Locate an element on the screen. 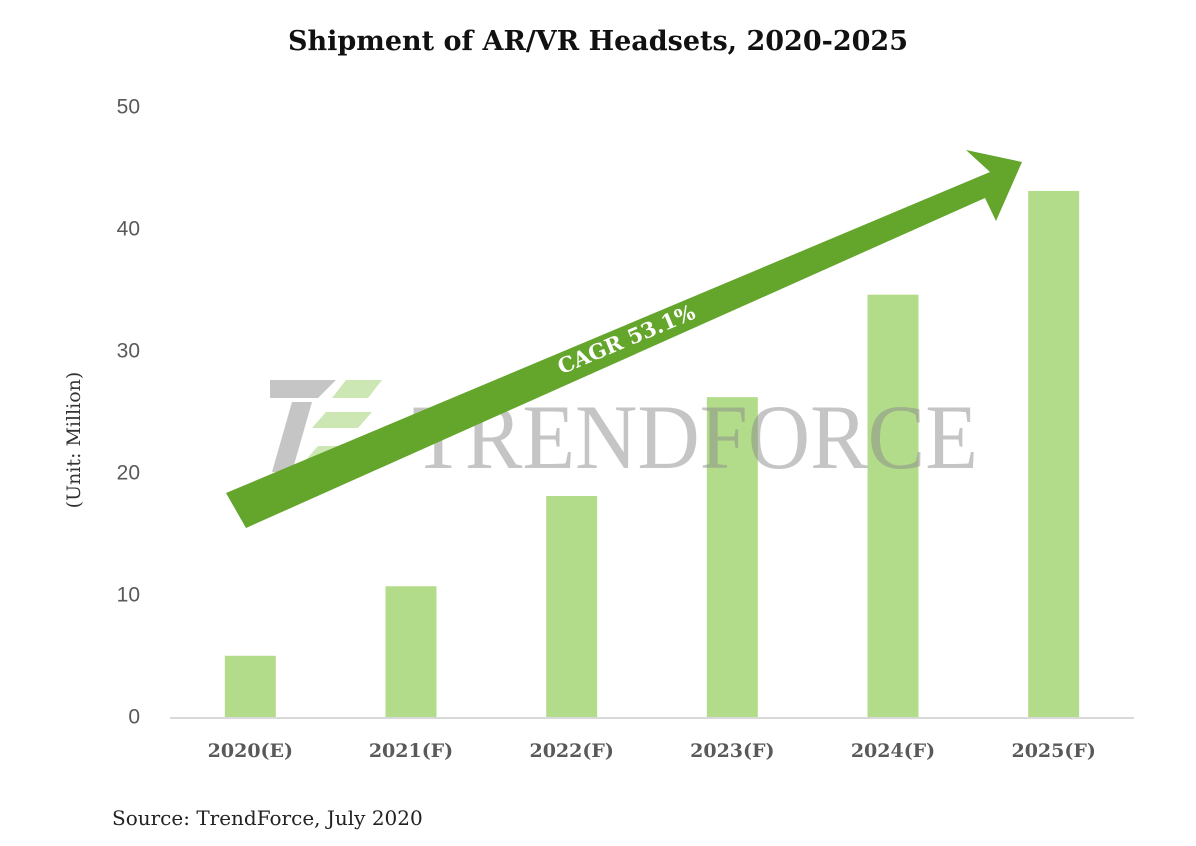 The width and height of the screenshot is (1196, 846). y-tick-label: 10 is located at coordinates (128, 595).